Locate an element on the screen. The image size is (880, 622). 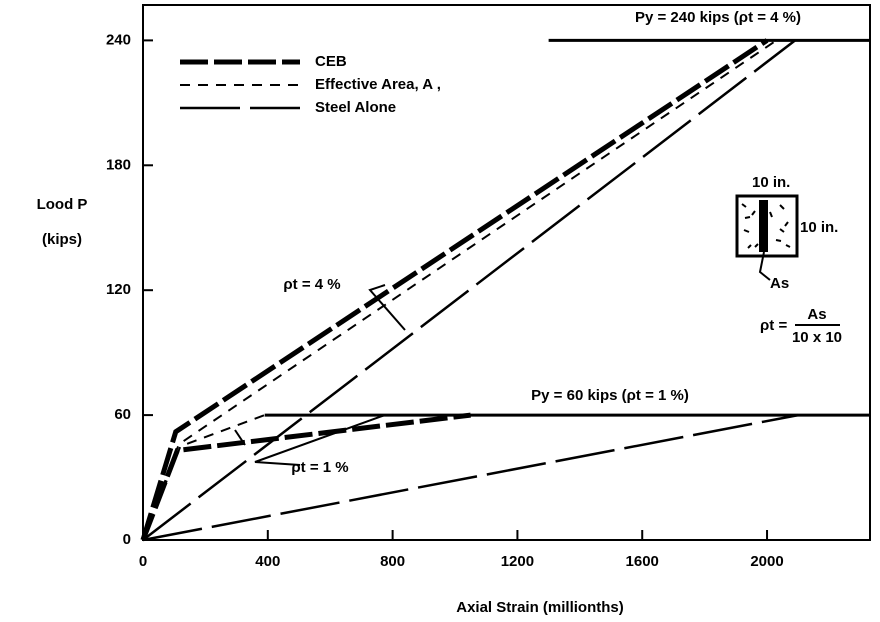
annotation: ρt = is located at coordinates (773, 325).